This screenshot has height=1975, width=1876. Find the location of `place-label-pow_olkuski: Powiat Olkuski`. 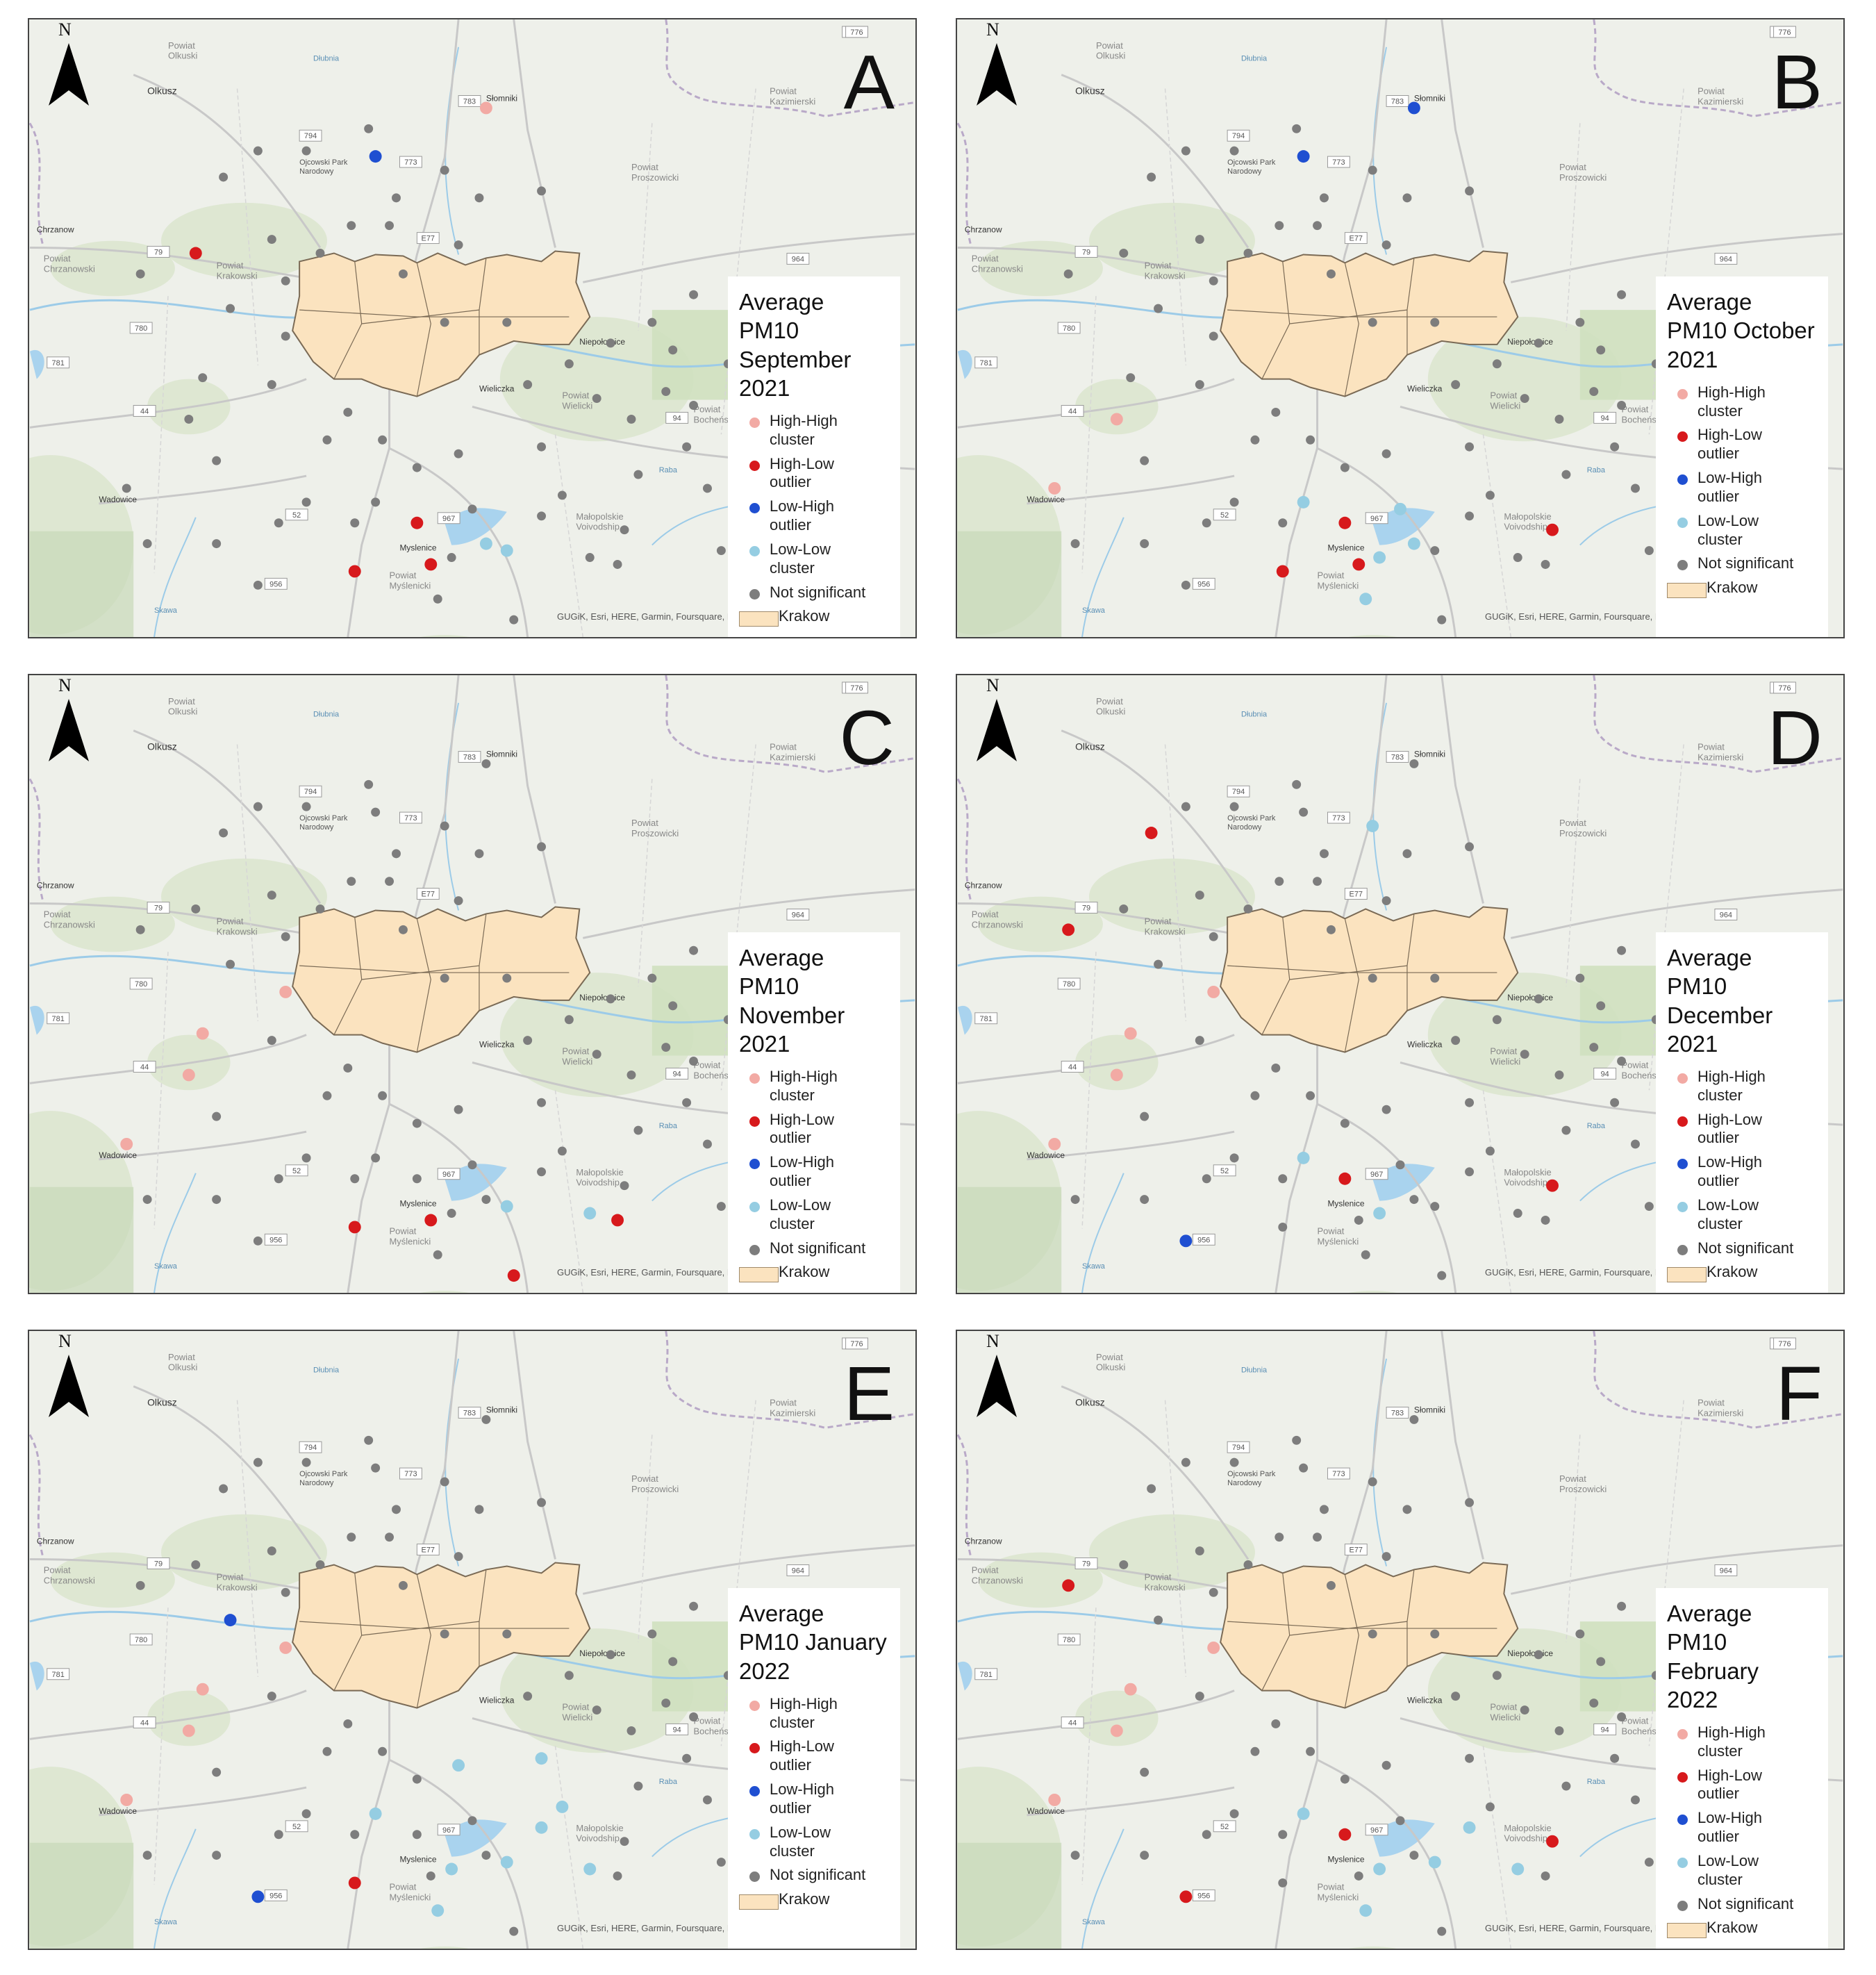

place-label-pow_olkuski: Powiat Olkuski is located at coordinates (182, 1362).